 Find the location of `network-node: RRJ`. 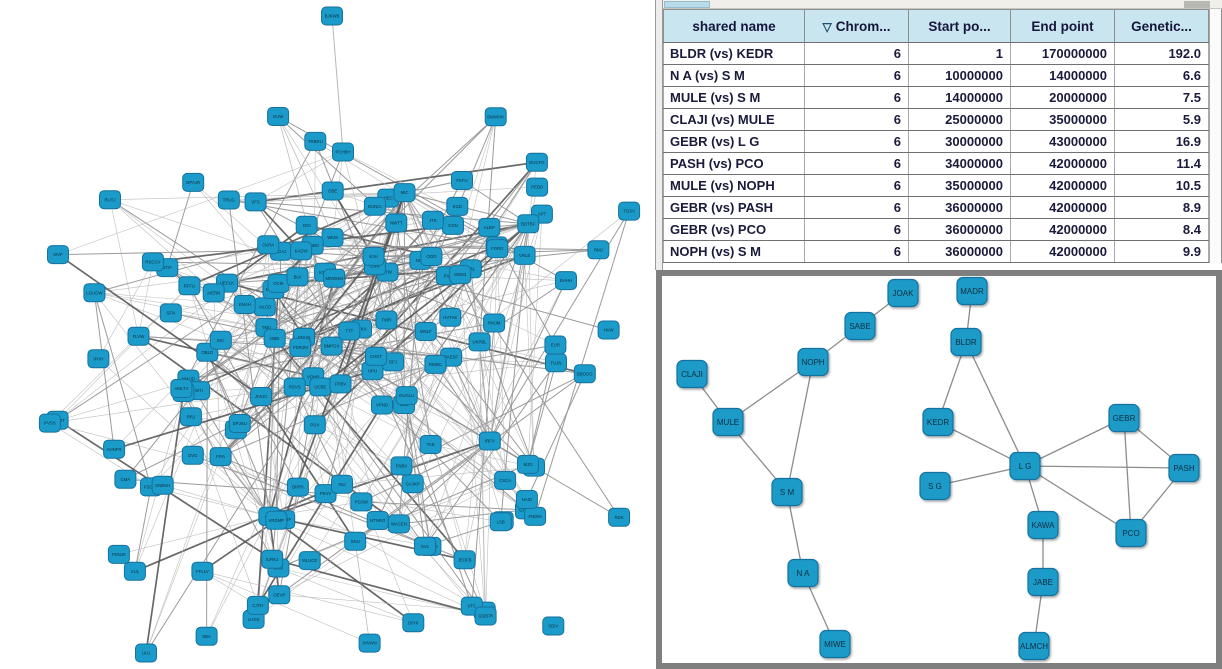

network-node: RRJ is located at coordinates (190, 417).